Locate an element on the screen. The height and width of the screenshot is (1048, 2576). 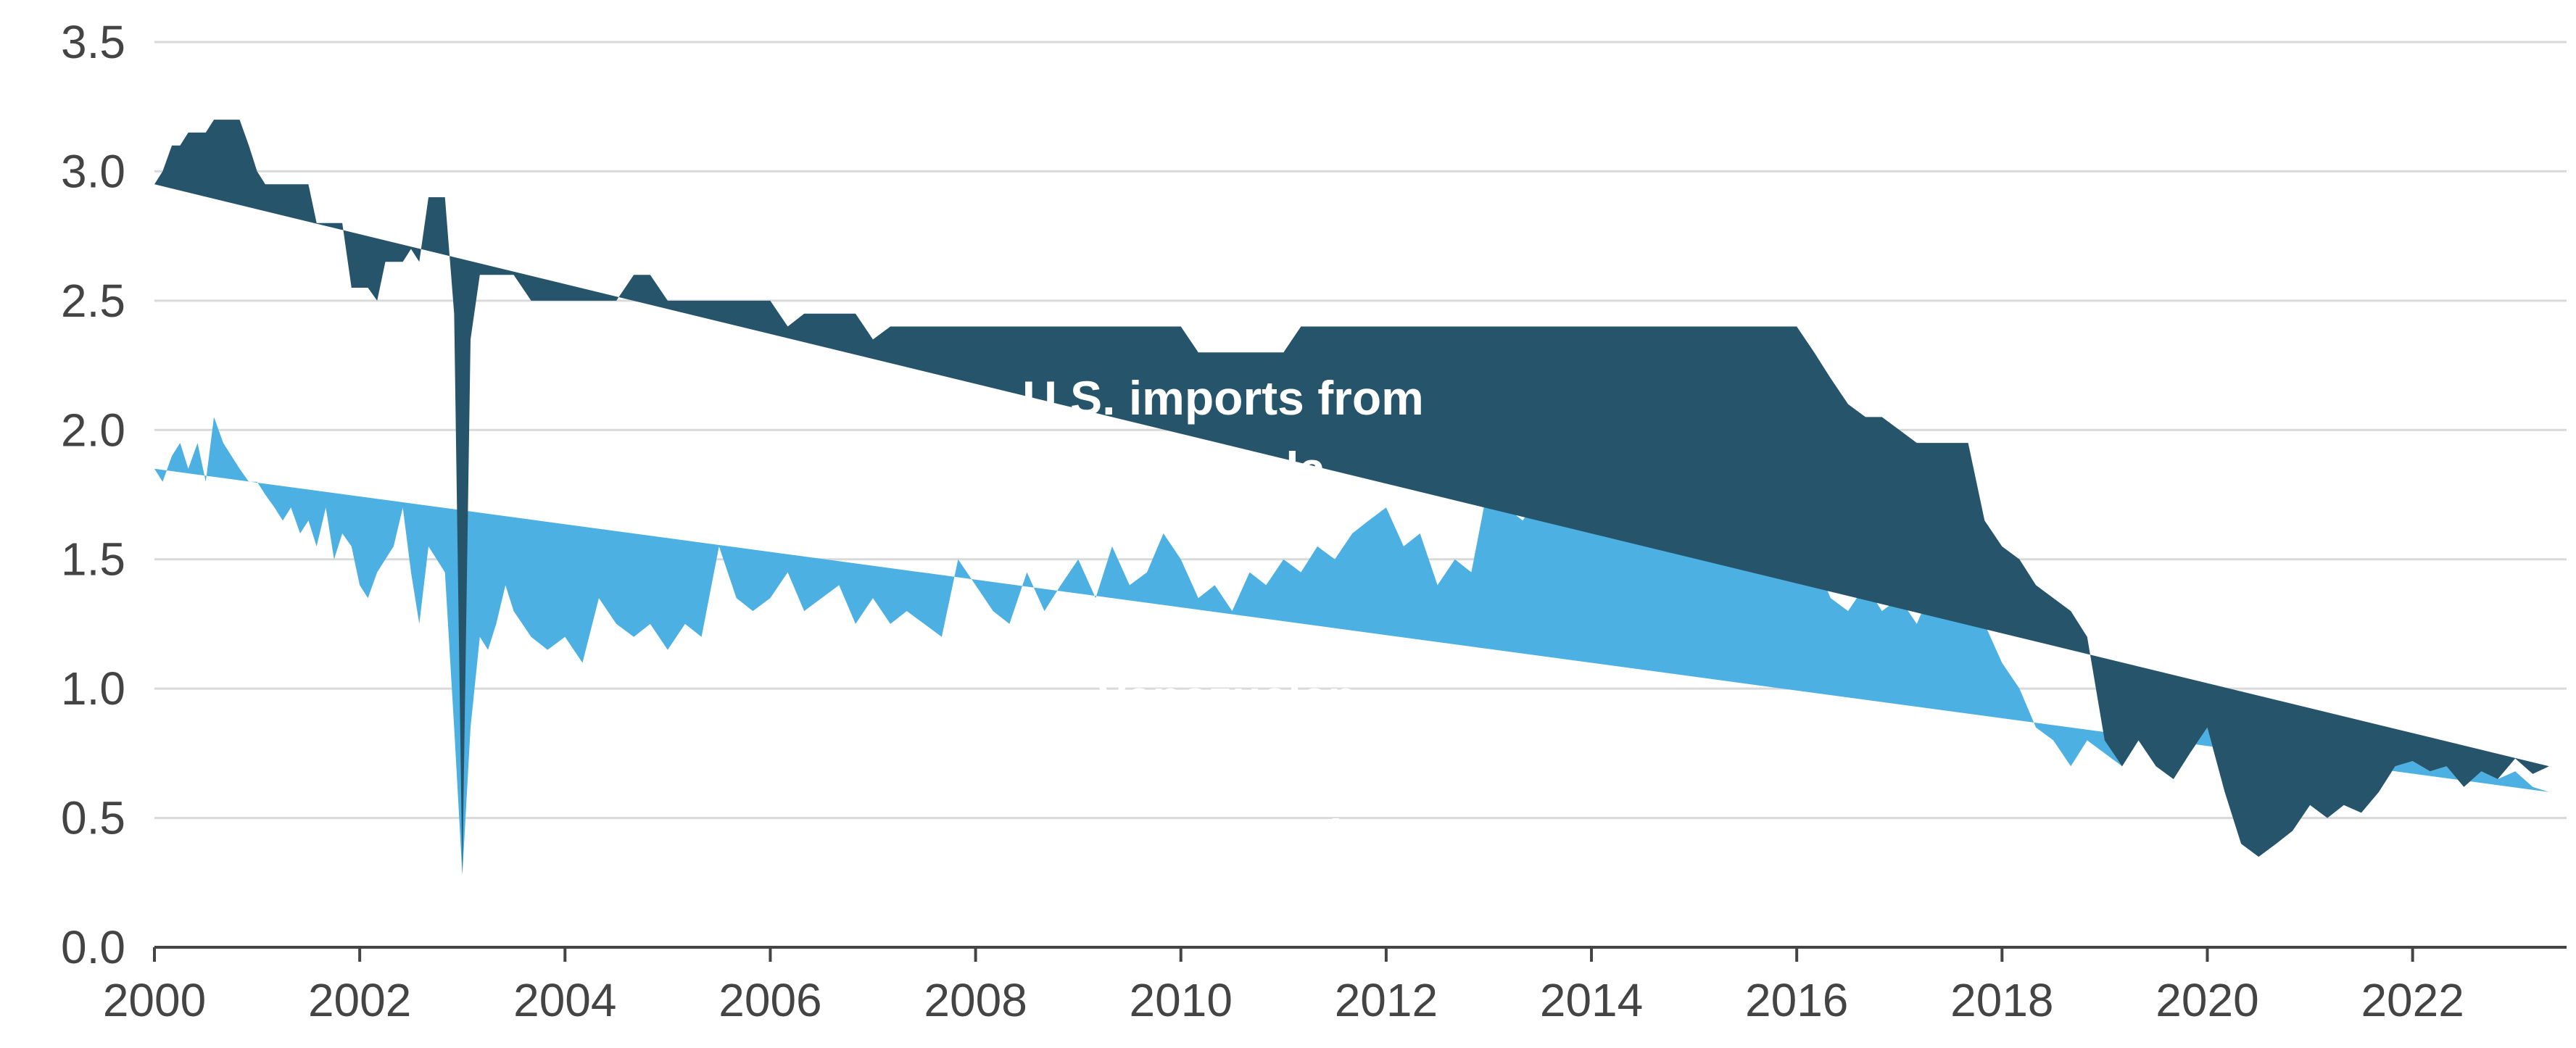
annotation-venezuelan-line: rest of the world is located at coordinates (1226, 906).